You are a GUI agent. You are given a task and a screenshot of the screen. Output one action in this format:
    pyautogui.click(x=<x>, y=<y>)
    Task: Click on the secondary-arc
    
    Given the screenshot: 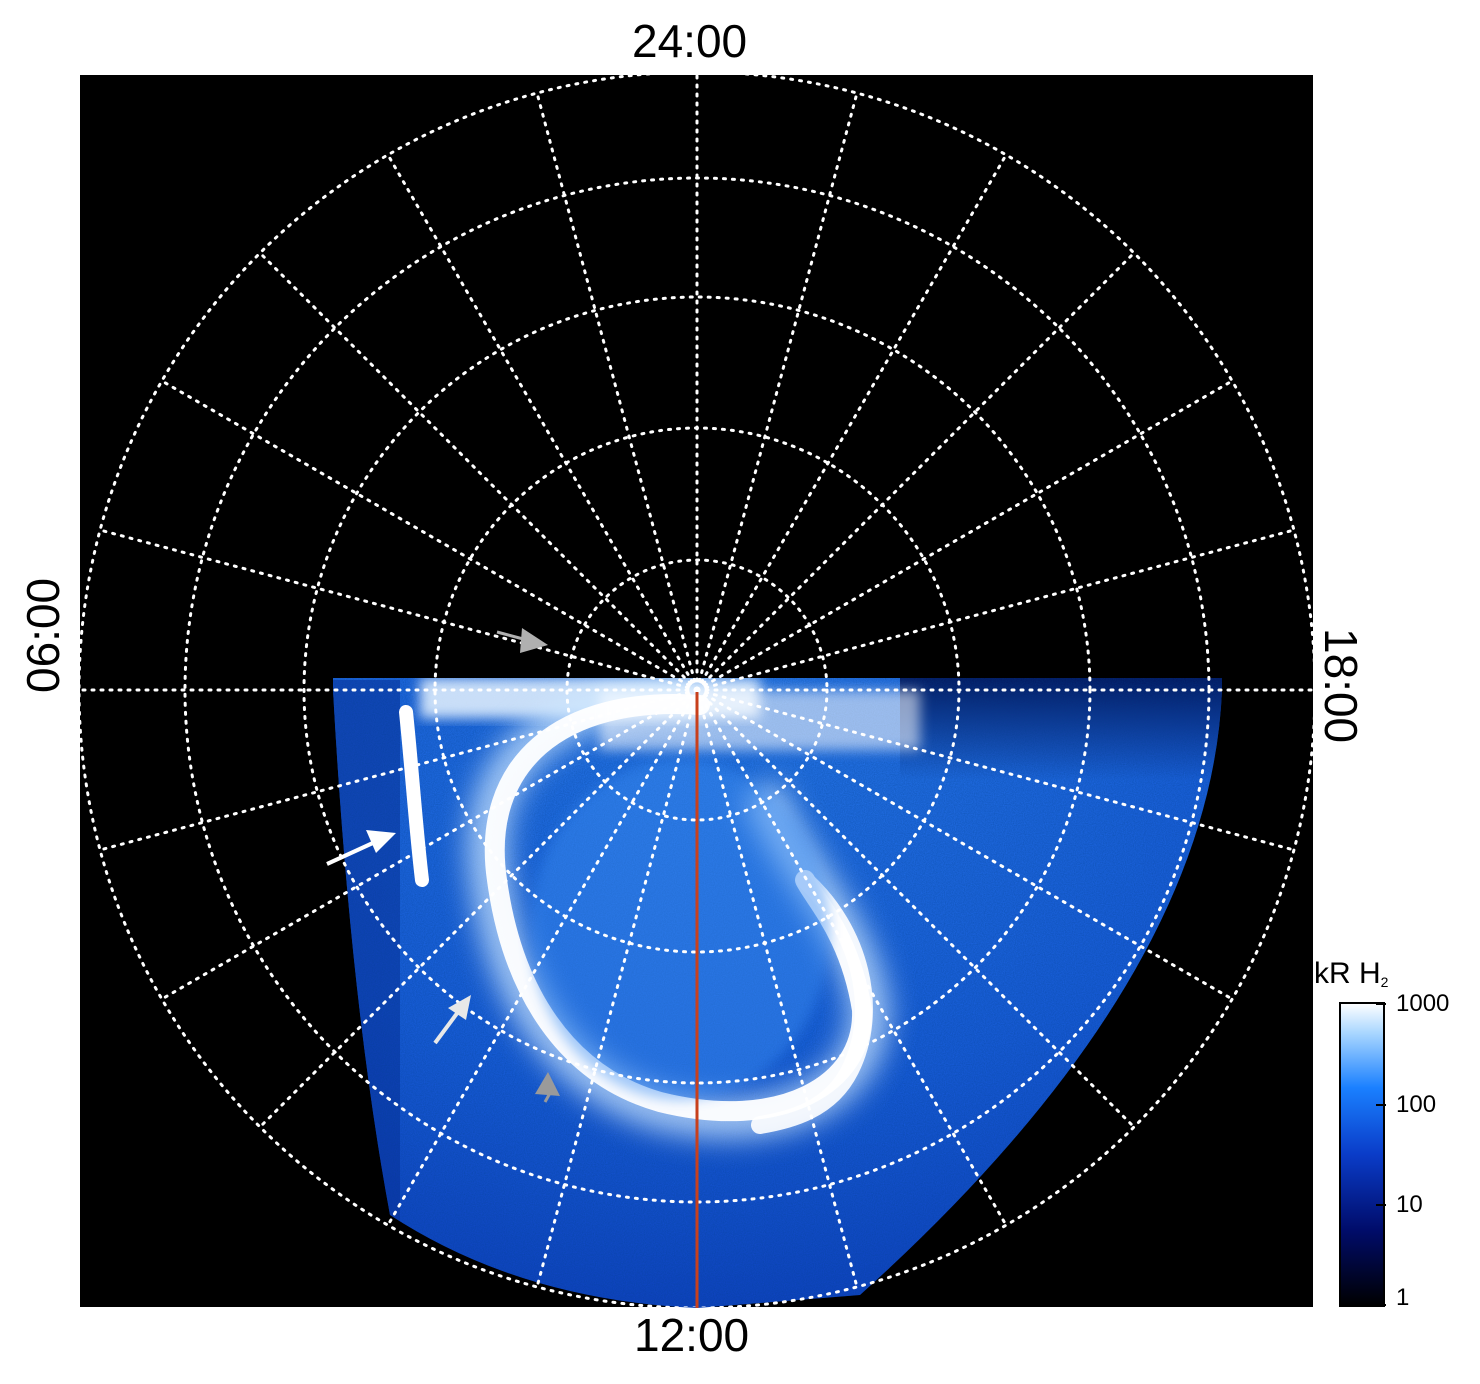 What is the action you would take?
    pyautogui.click(x=414, y=796)
    